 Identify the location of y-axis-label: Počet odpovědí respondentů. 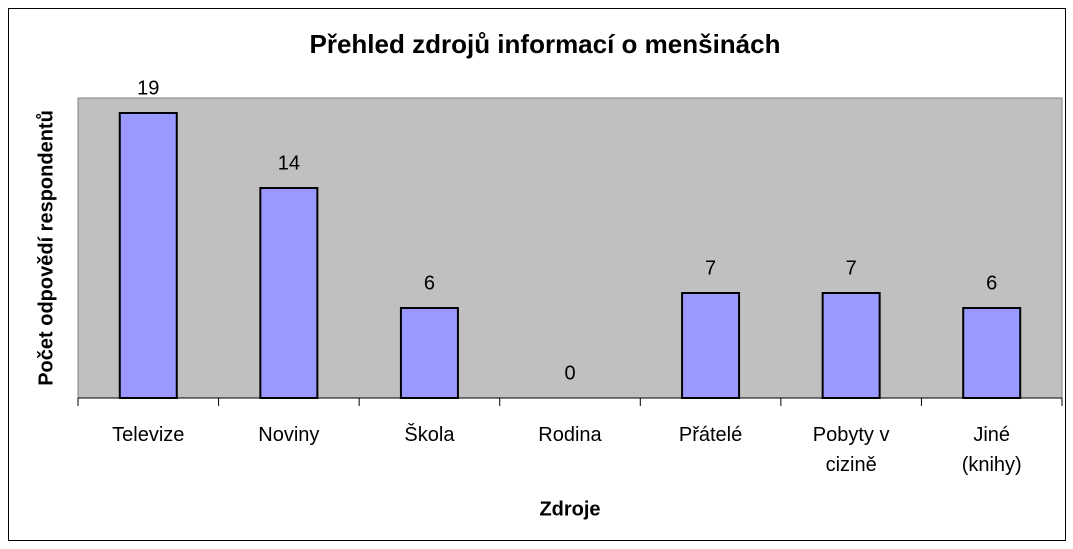
(46, 248).